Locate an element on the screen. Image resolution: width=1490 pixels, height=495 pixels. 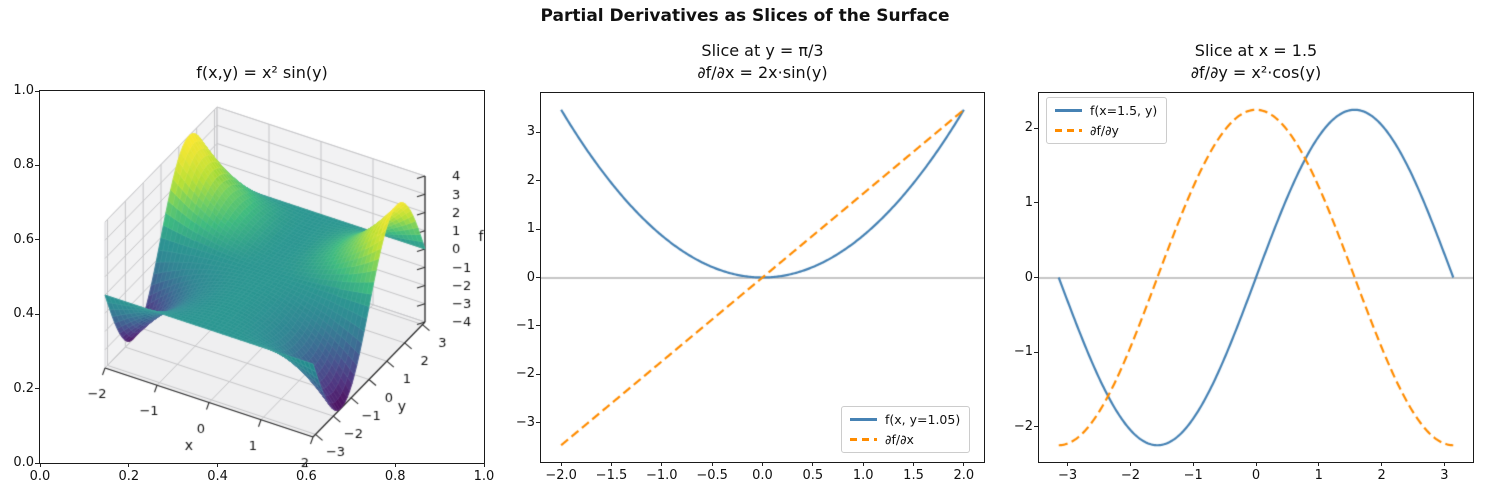
tick-label: −0.5 is located at coordinates (712, 475).